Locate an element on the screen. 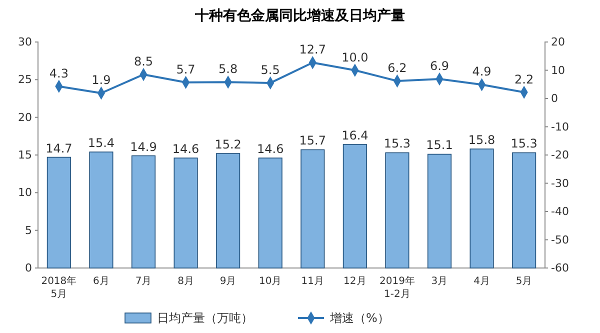  y-tick-label: 20 is located at coordinates (25, 117).